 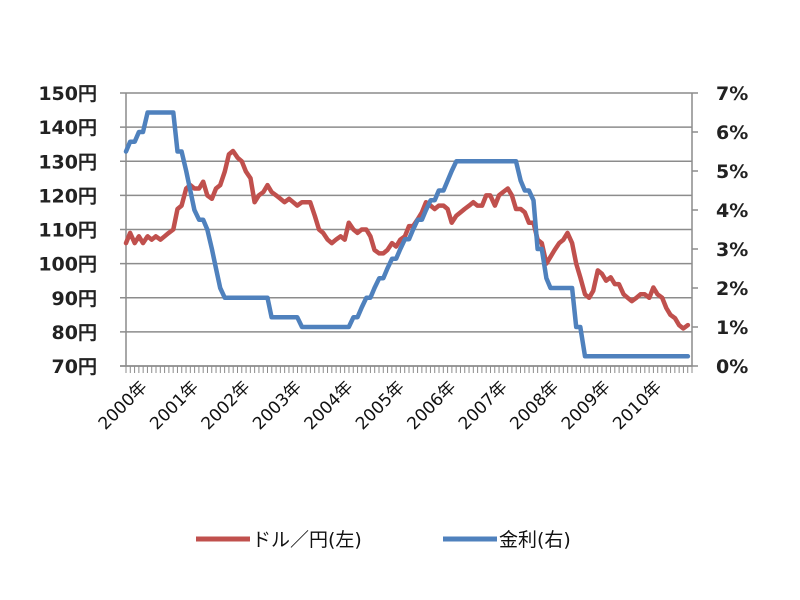 I want to click on x-tick-label: 2004年, so click(x=329, y=405).